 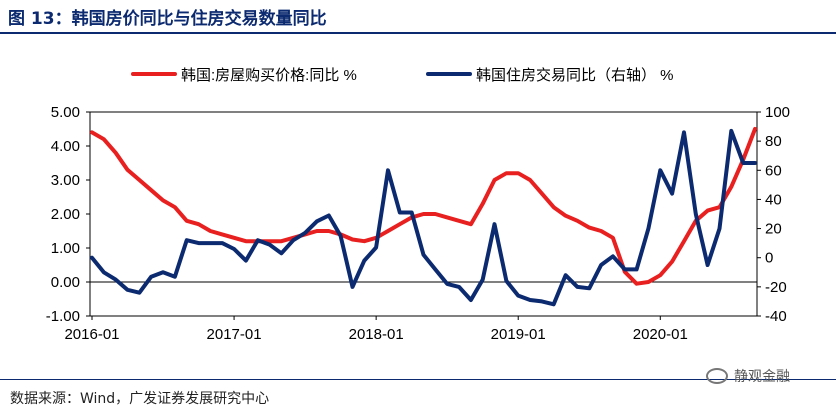 I want to click on y-left-tick-label: 1.00, so click(x=65, y=248).